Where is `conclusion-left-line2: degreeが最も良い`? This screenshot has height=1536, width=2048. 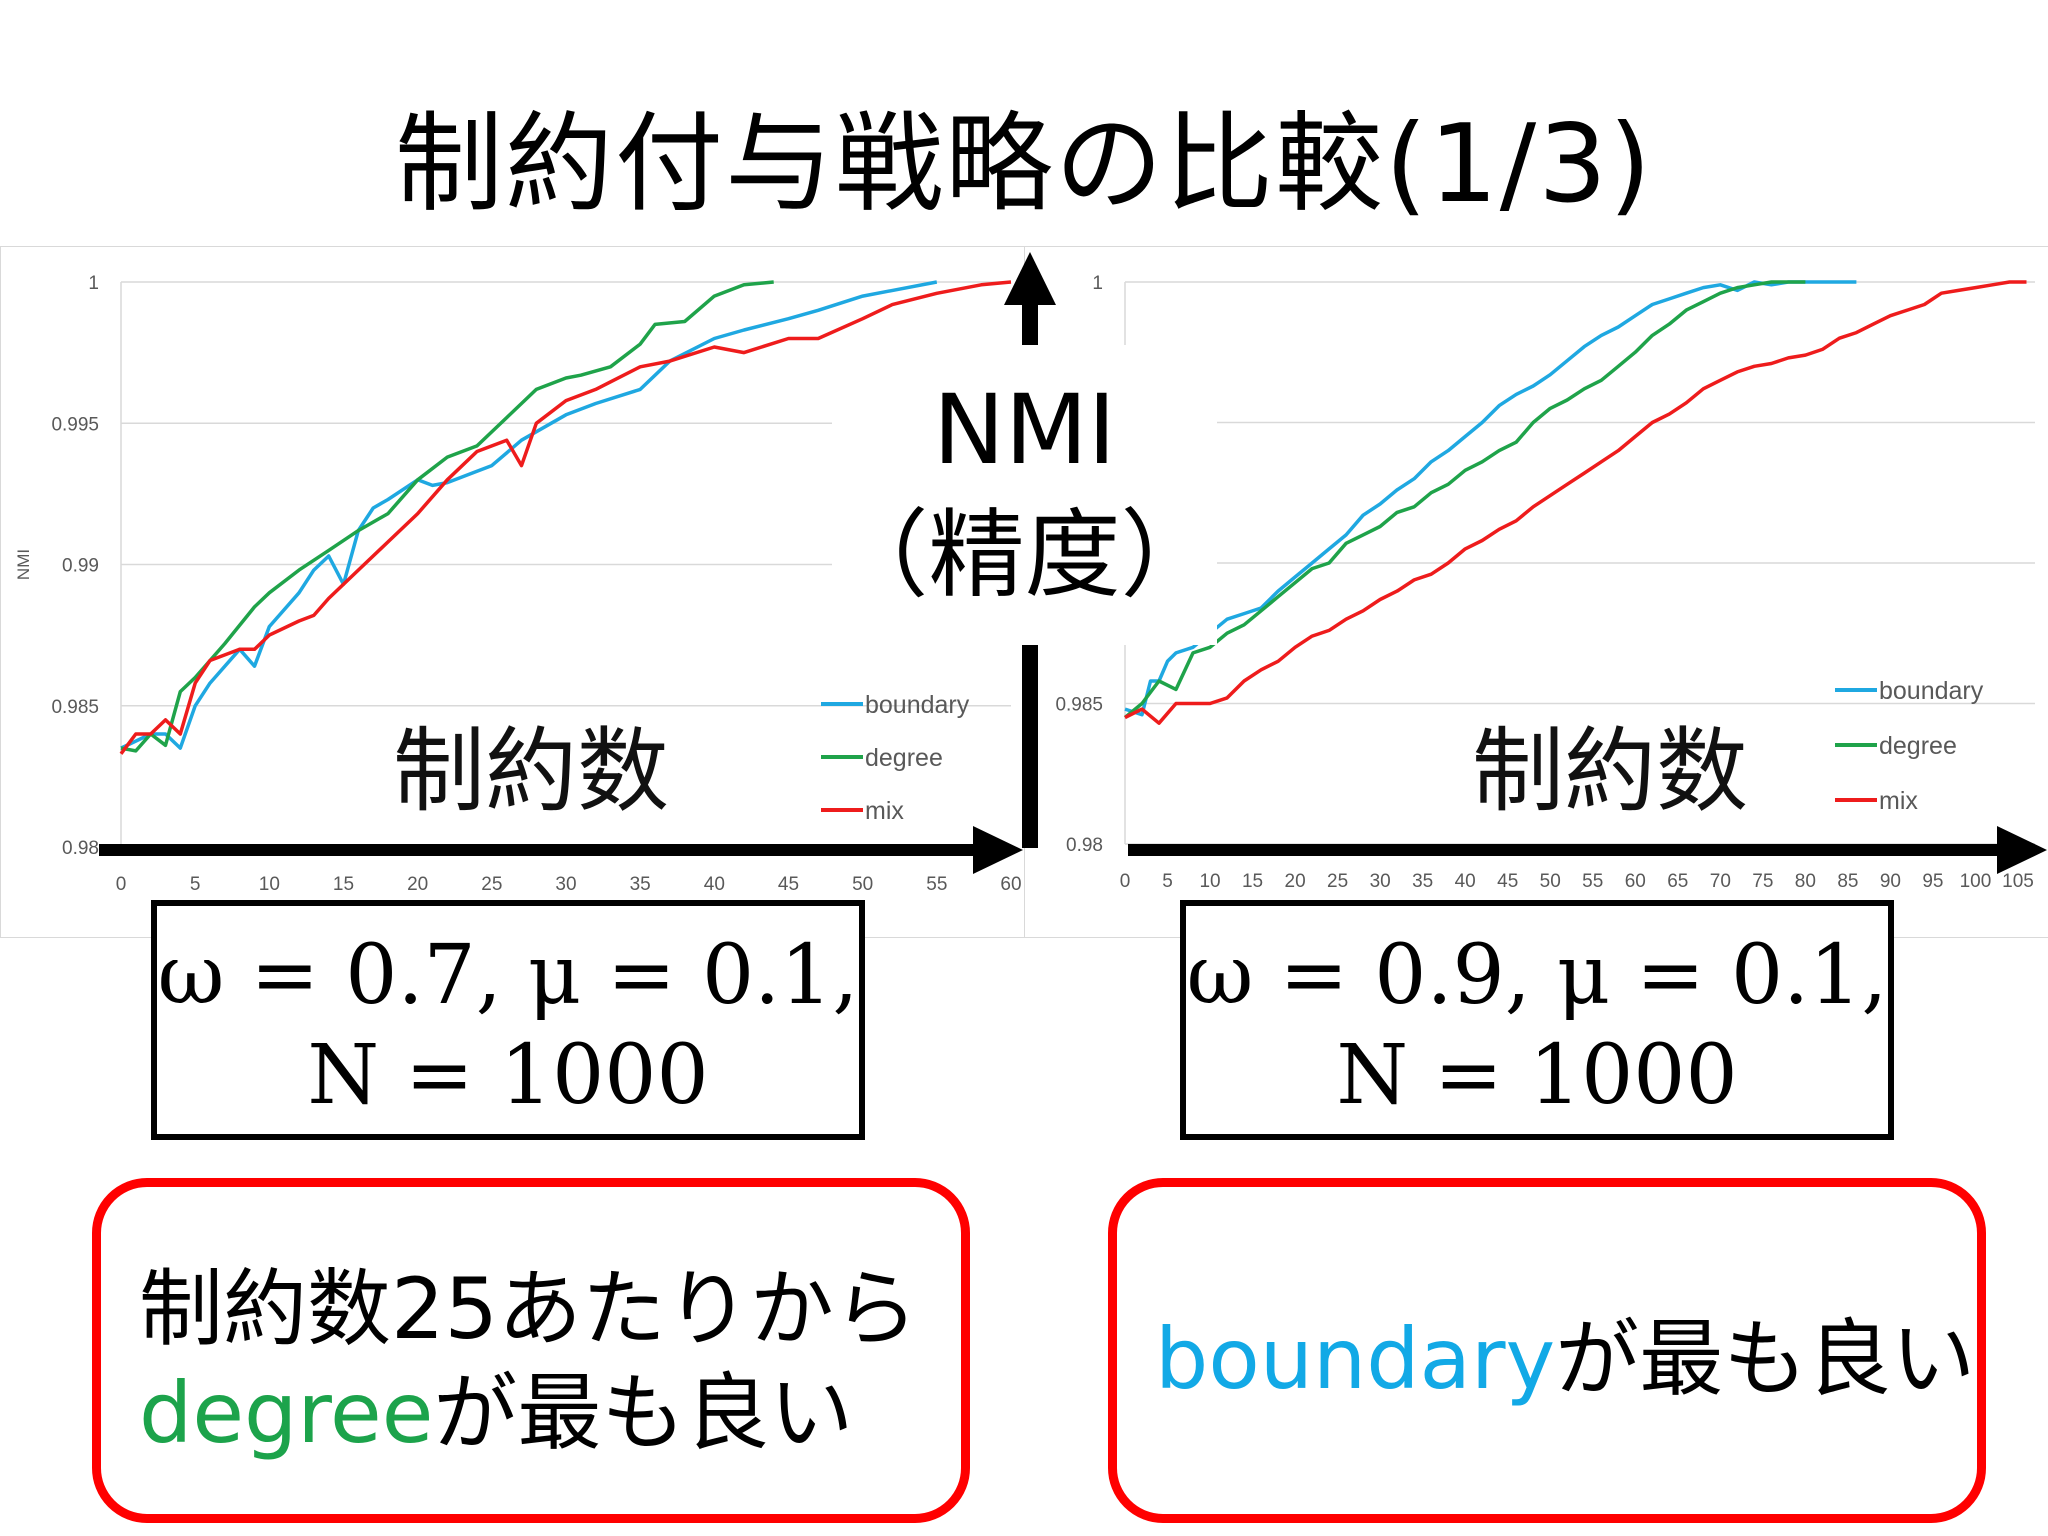 conclusion-left-line2: degreeが最も良い is located at coordinates (496, 1413).